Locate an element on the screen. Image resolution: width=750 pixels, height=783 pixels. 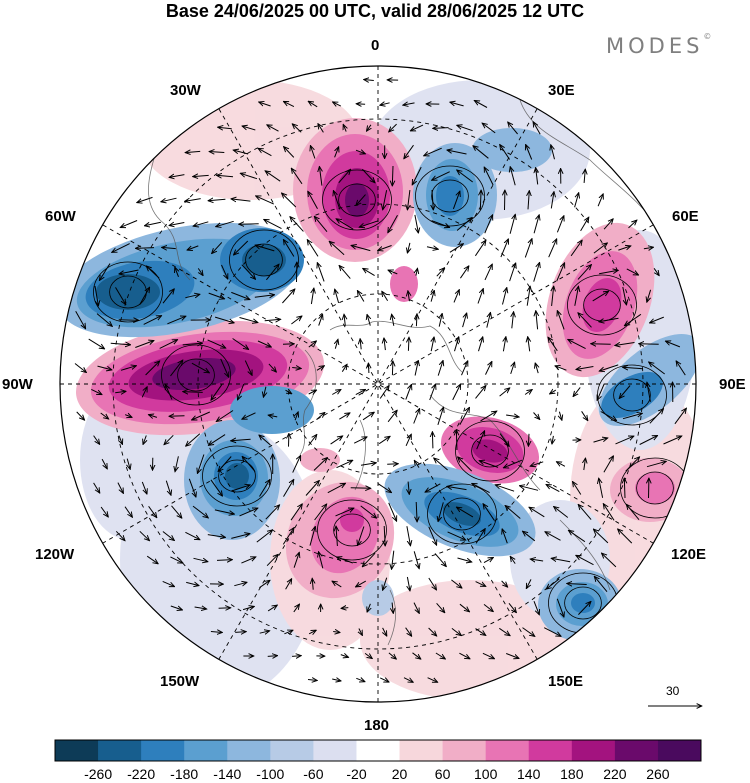
colorbar-tick-label: 20 is located at coordinates (399, 774).